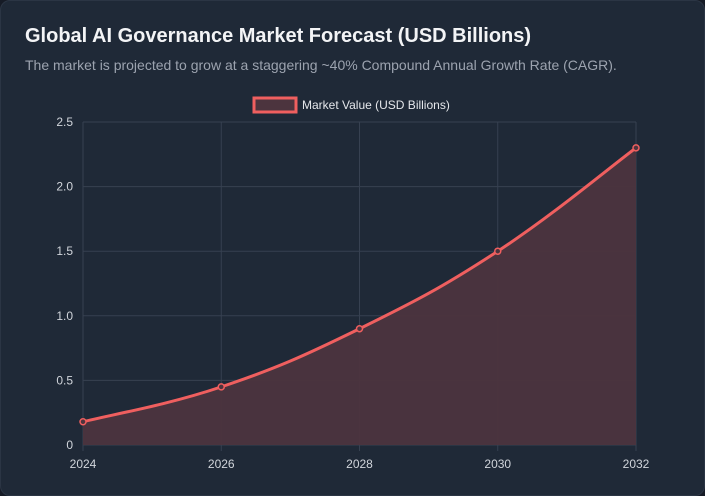  I want to click on y-tick-label: 0, so click(69, 445).